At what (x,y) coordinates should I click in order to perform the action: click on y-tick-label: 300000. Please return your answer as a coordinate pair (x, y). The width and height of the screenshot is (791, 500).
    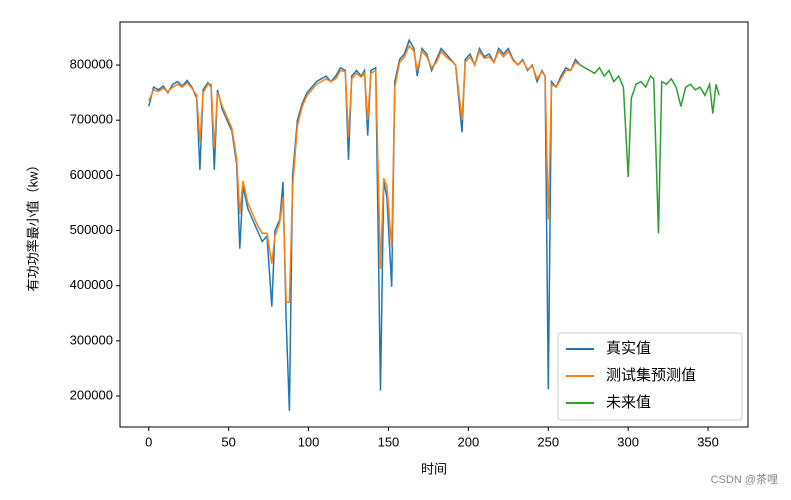
    Looking at the image, I should click on (91, 339).